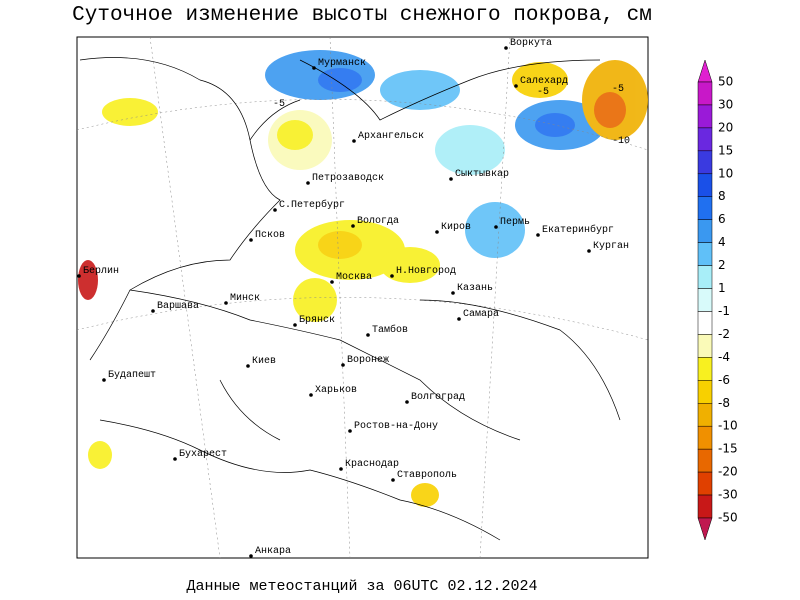 The width and height of the screenshot is (800, 600). Describe the element at coordinates (722, 196) in the screenshot. I see `legend-label: 8` at that location.